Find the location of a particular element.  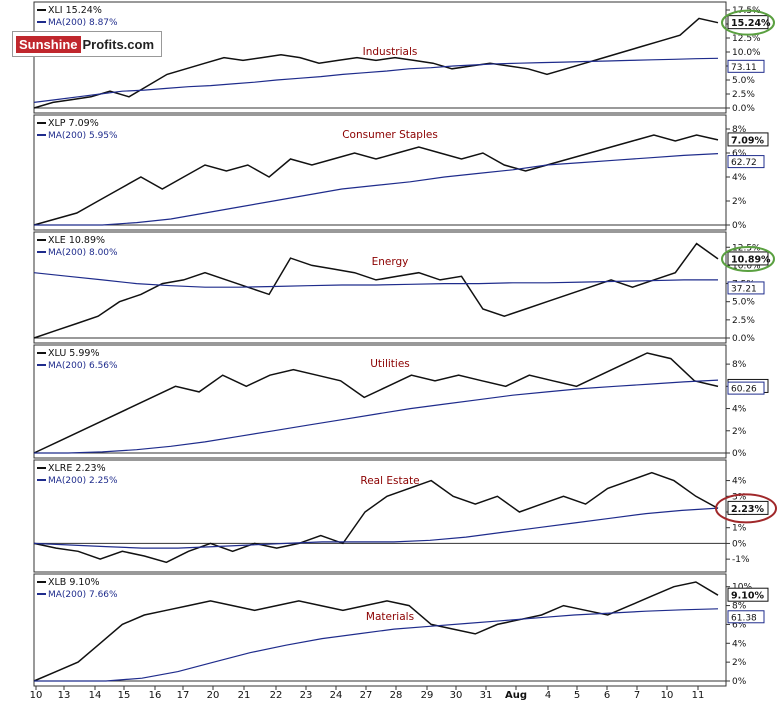

price-tag: 15.24% is located at coordinates (751, 23).